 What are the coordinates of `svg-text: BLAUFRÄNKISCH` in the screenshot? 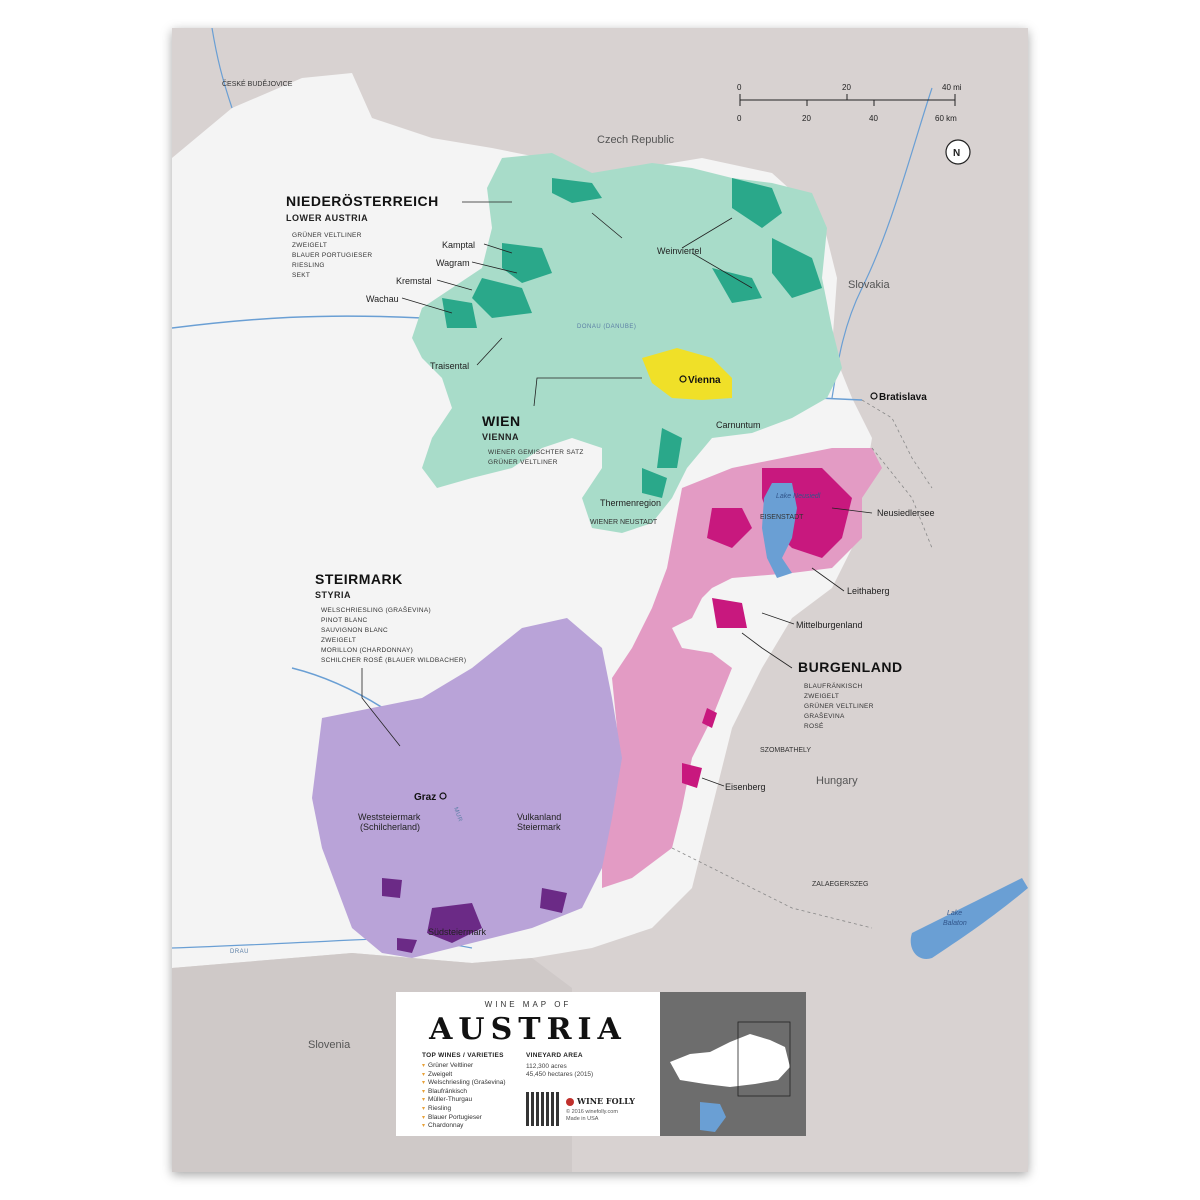 It's located at (833, 686).